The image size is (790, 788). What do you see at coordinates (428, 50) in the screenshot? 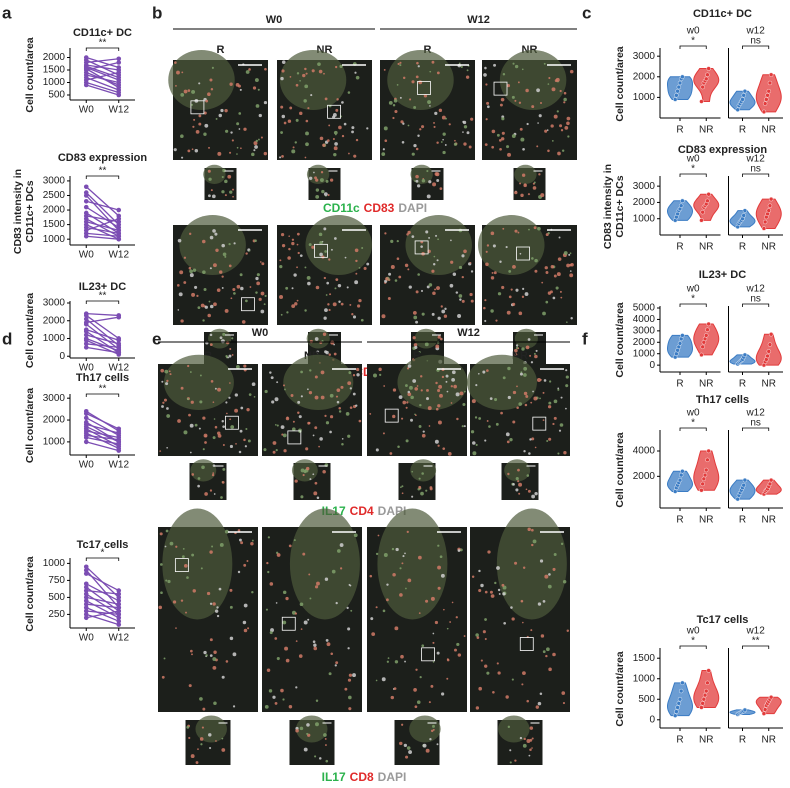
I see `column-header: R` at bounding box center [428, 50].